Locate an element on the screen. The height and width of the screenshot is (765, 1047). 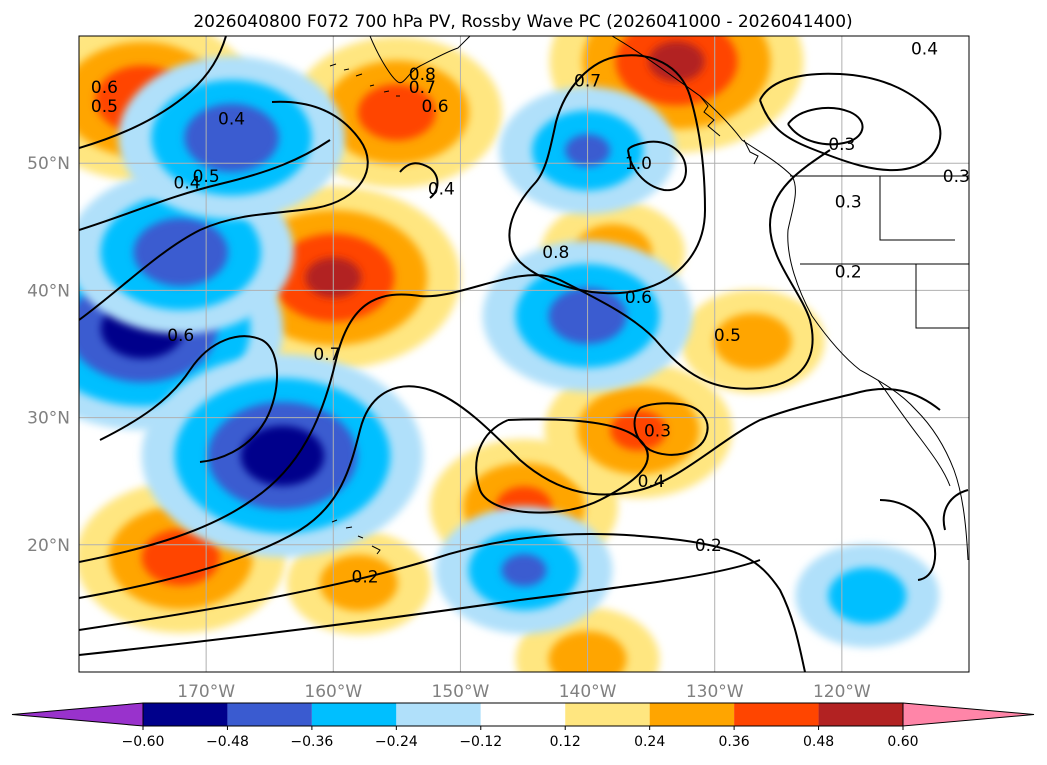
colorbar-tick-label: 0.60 is located at coordinates (902, 742).